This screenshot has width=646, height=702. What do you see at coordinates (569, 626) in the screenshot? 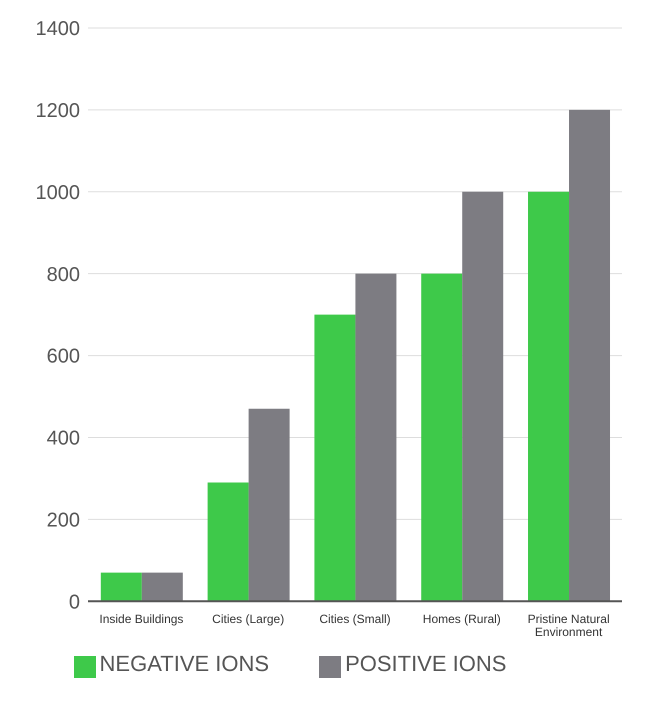
I see `x-tick-label: Pristine Natural Environment` at bounding box center [569, 626].